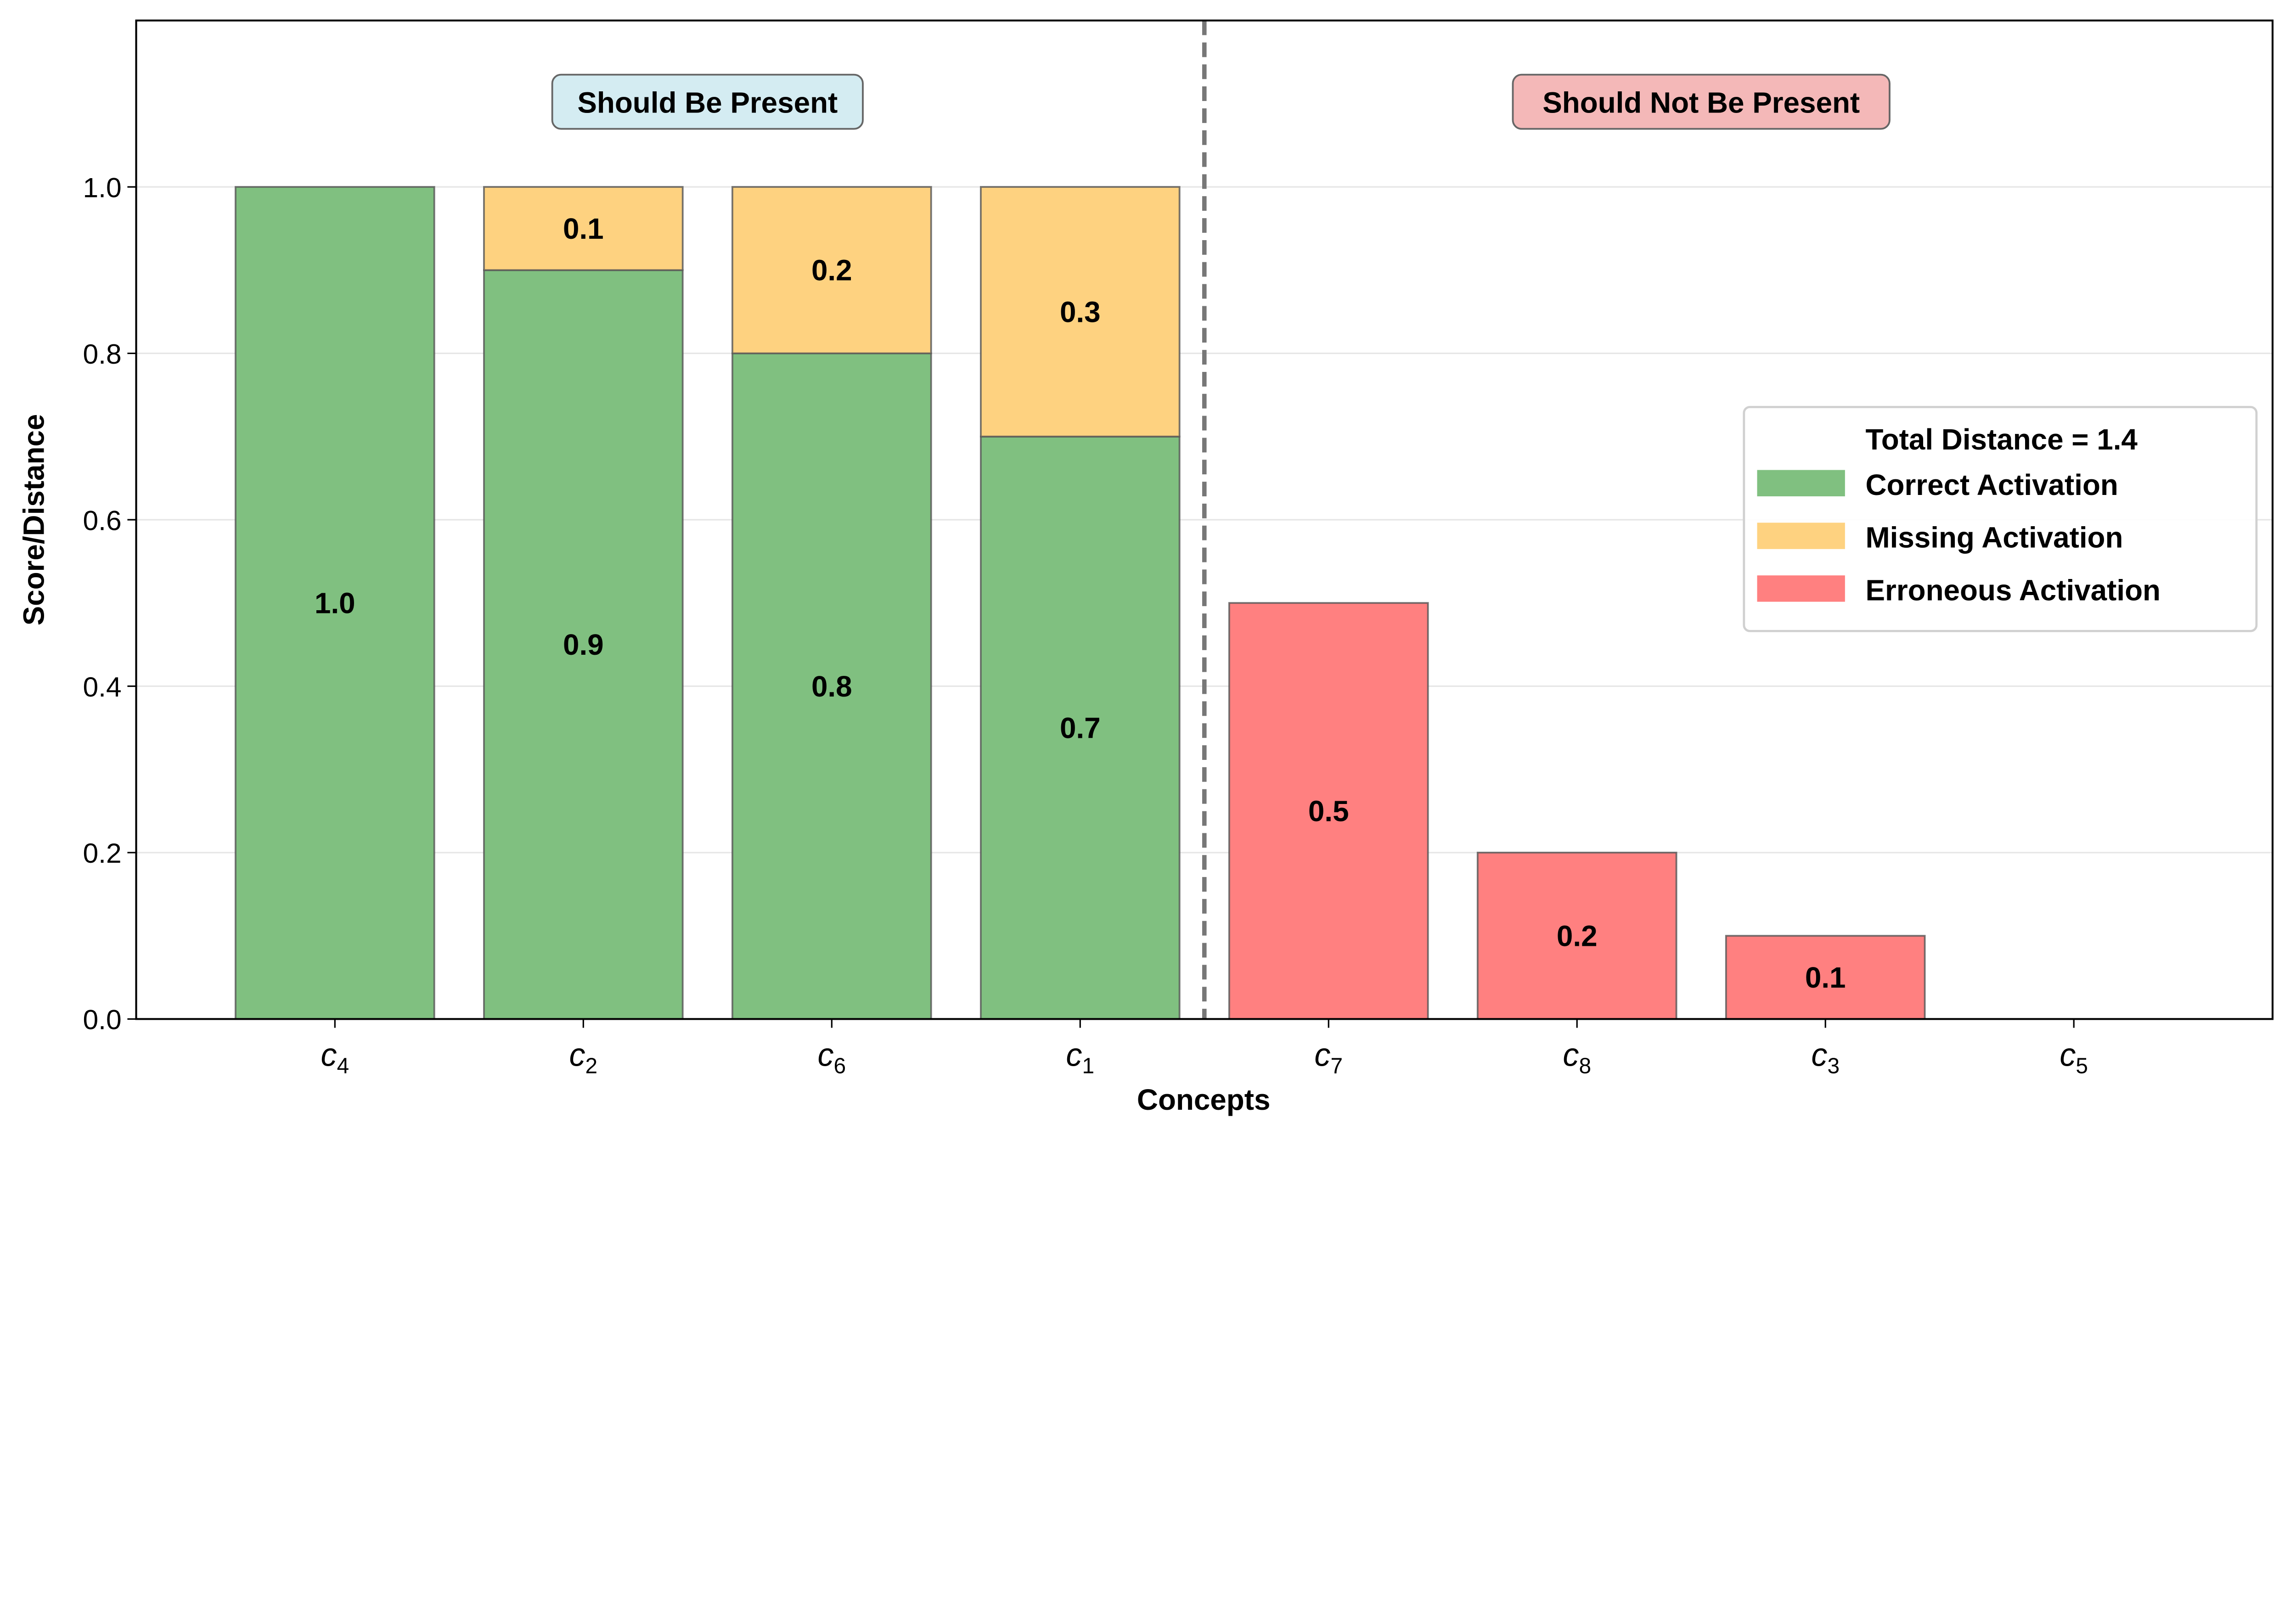  What do you see at coordinates (1992, 484) in the screenshot?
I see `legend-entry: Correct Activation` at bounding box center [1992, 484].